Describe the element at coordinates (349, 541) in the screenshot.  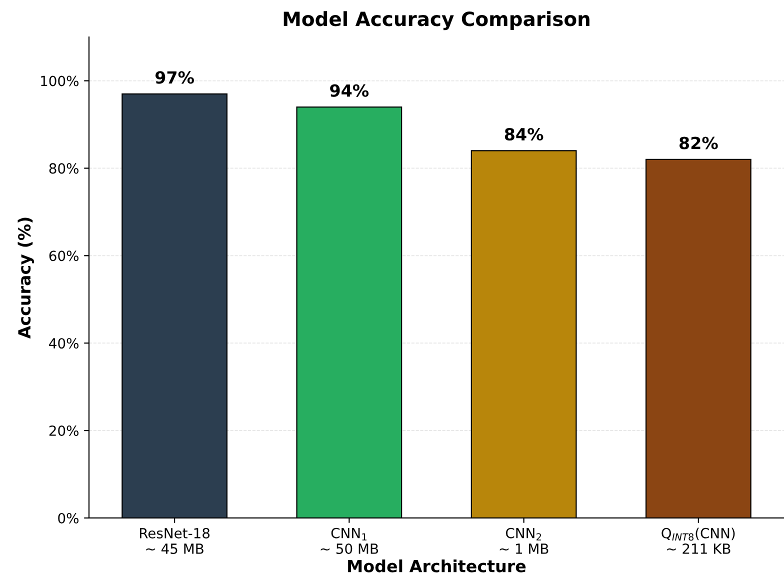
I see `x-tick-label: CNN$_{1}$ ~ 50 MB` at that location.